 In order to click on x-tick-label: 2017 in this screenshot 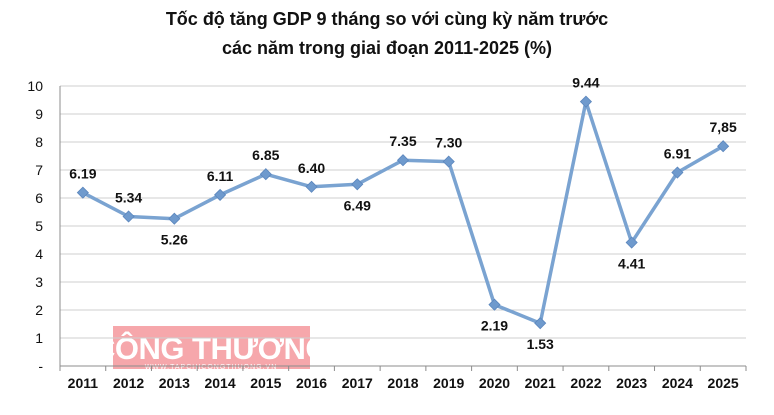, I will do `click(357, 383)`.